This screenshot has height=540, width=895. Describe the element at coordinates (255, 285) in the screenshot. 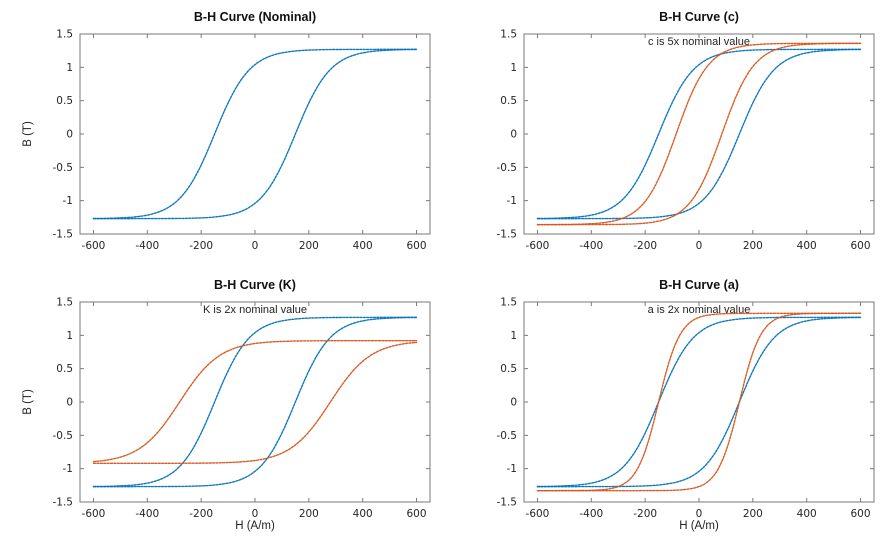

I see `plot-title: B-H Curve (K)` at that location.